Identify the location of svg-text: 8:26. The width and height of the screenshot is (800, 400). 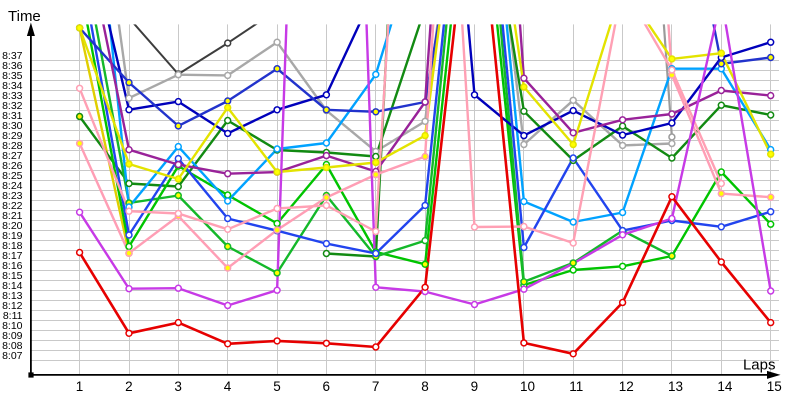
(12, 166).